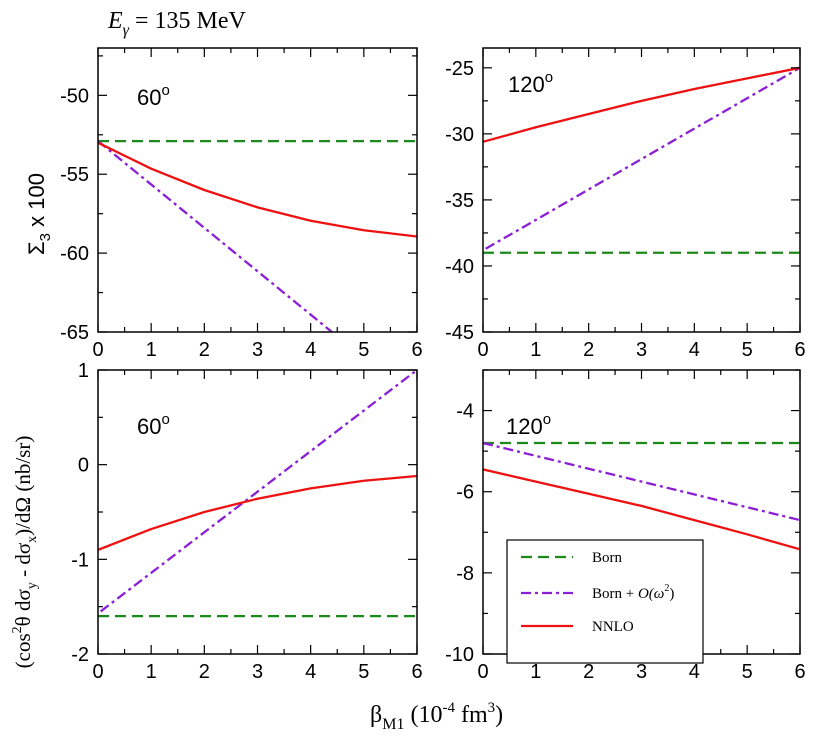 The width and height of the screenshot is (831, 738). What do you see at coordinates (459, 135) in the screenshot?
I see `y-tick-label: -30` at bounding box center [459, 135].